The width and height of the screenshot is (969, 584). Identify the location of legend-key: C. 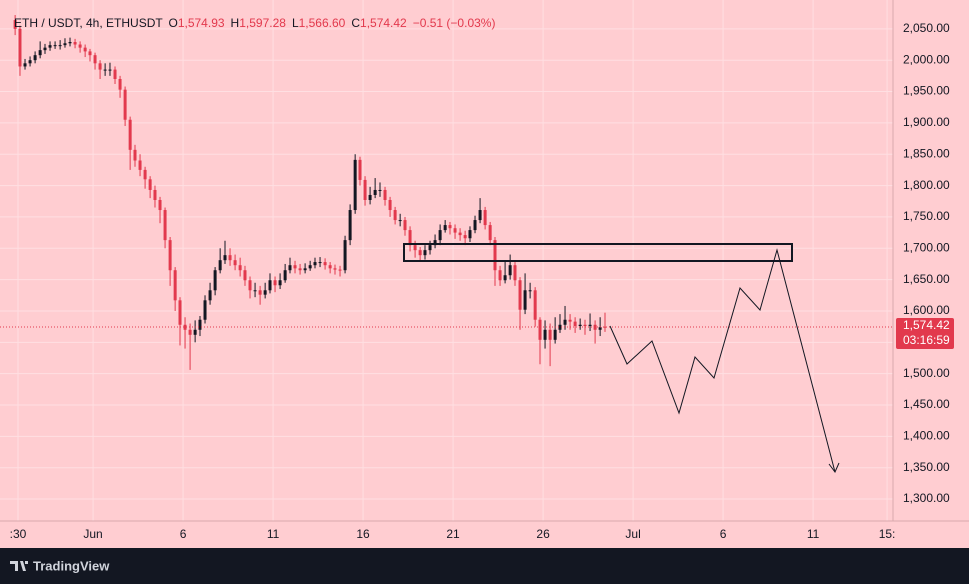
(355, 23).